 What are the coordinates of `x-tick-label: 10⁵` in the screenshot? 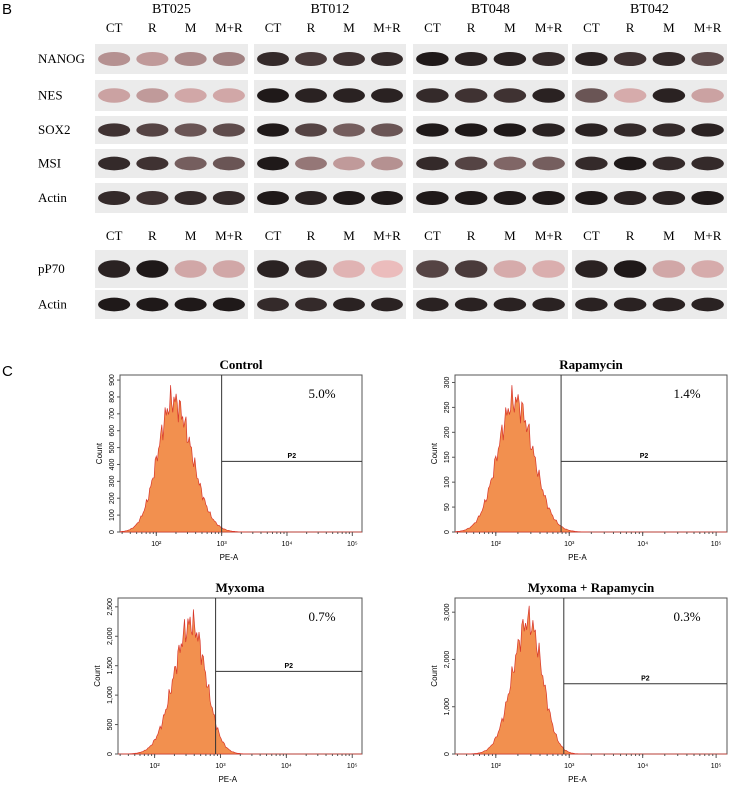 It's located at (716, 766).